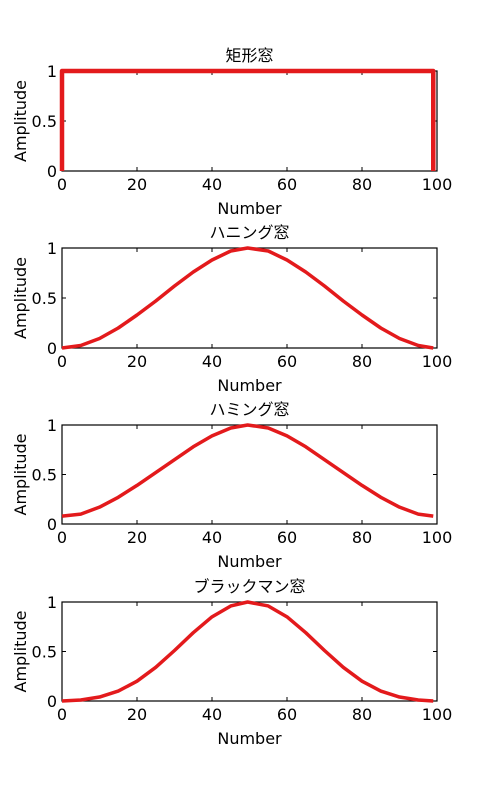  I want to click on chart-title: 矩形窓, so click(249, 55).